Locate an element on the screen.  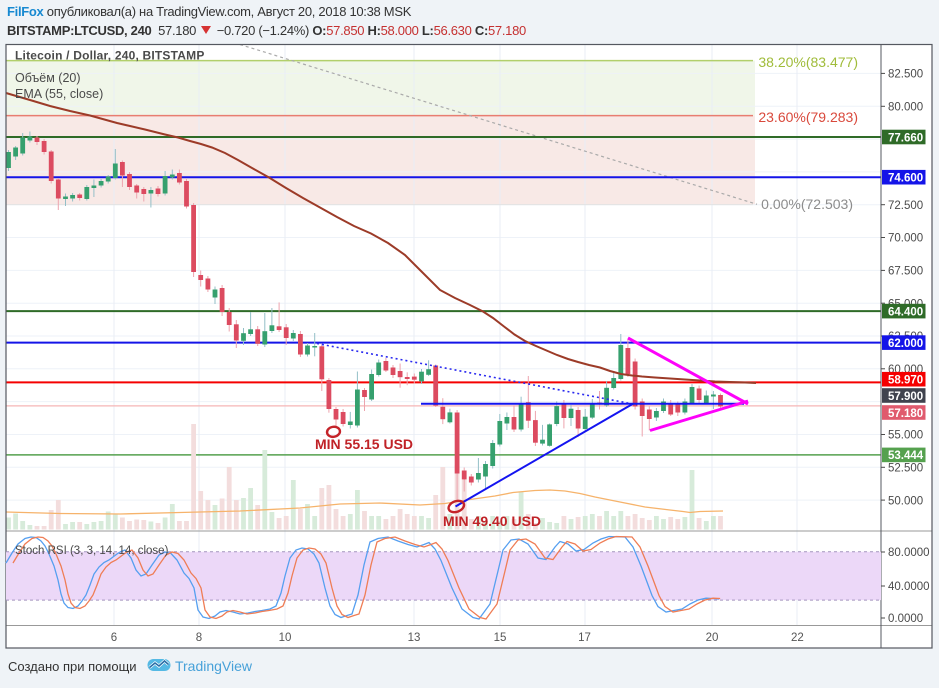
svg-text:Litecoin / Dollar, 240, BITSTA: Litecoin / Dollar, 240, BITSTAMP is located at coordinates (110, 56).